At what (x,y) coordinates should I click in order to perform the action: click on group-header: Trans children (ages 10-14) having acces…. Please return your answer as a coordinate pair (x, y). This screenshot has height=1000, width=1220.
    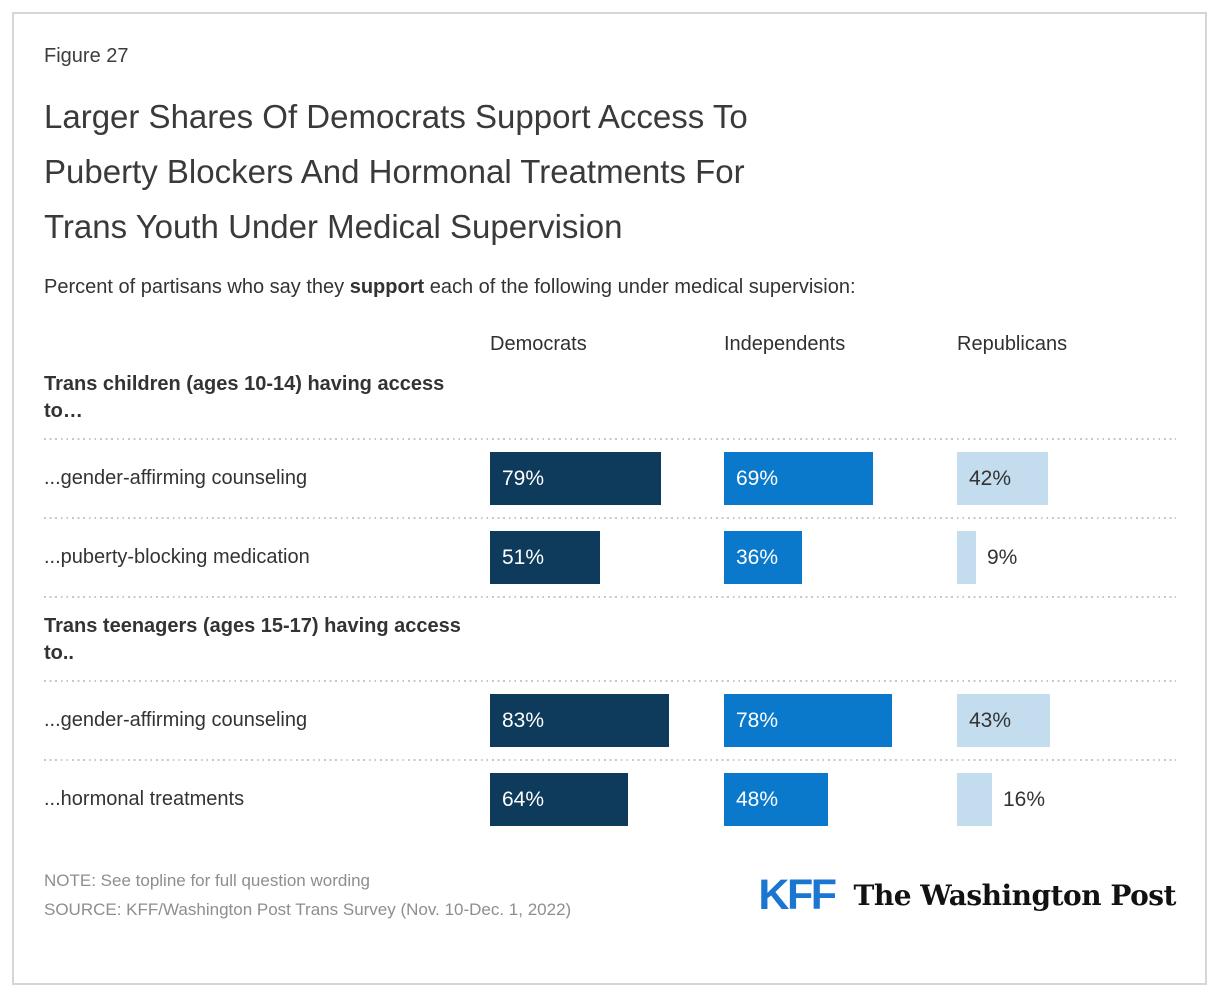
    Looking at the image, I should click on (244, 397).